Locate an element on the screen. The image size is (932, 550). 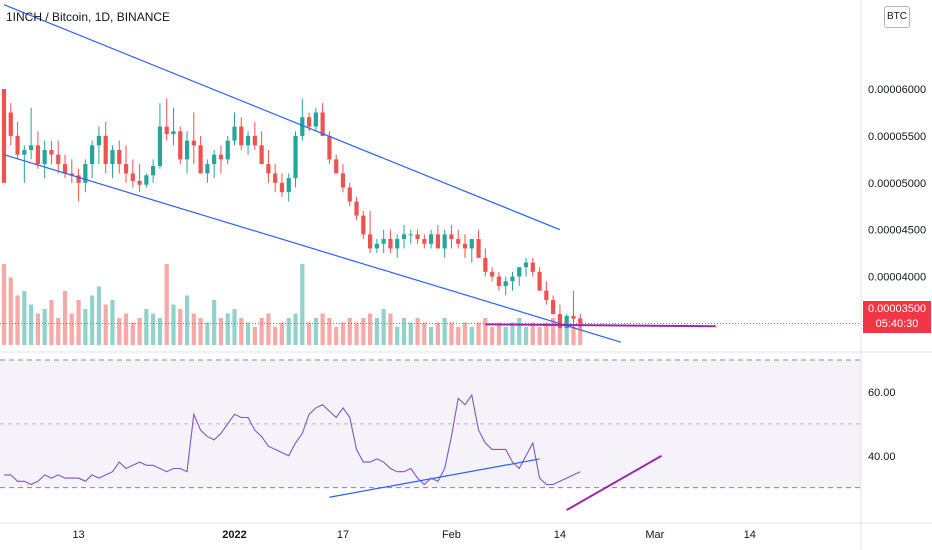
currency-button: BTC is located at coordinates (897, 17).